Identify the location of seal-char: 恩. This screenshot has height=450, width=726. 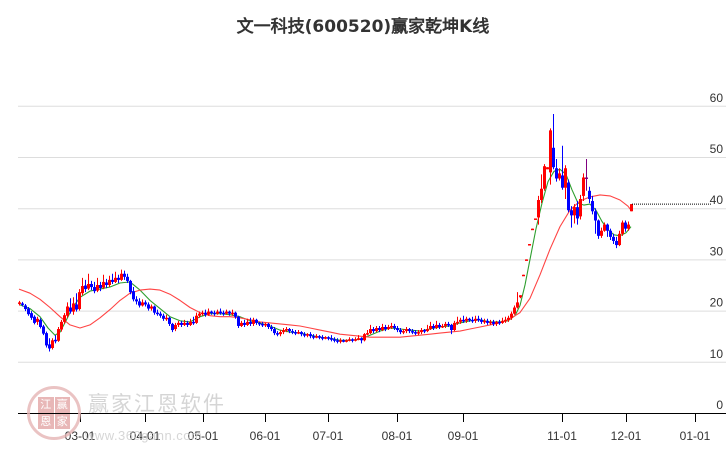
(46, 421).